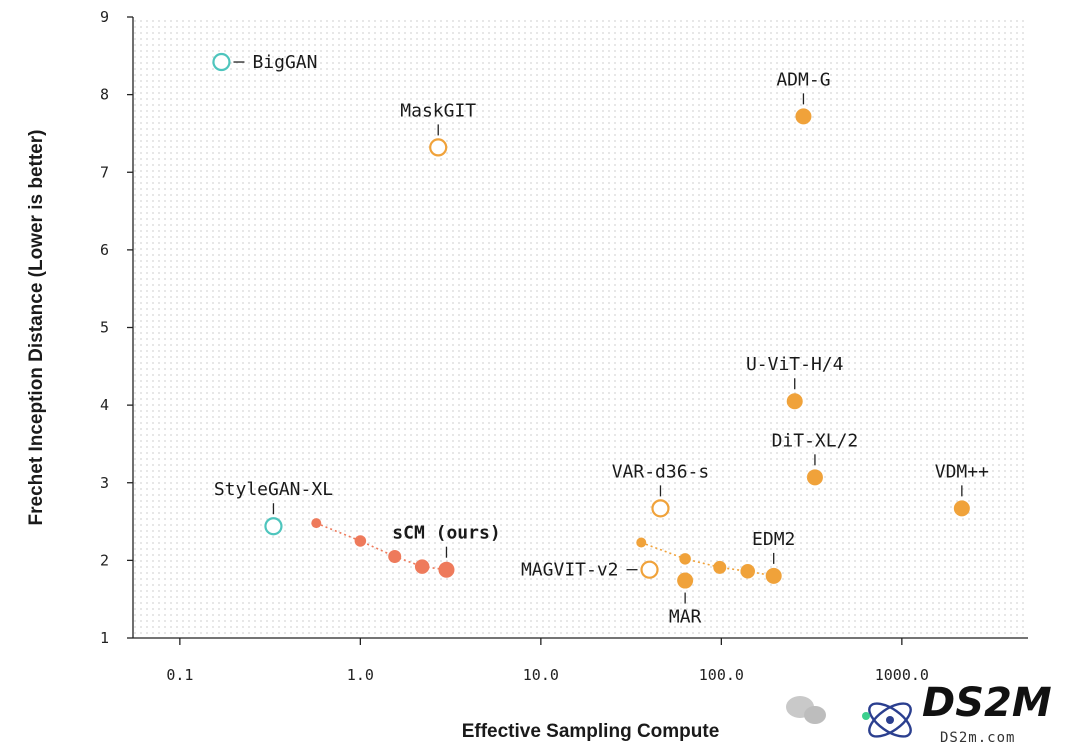 The image size is (1080, 754). I want to click on point-label: BigGAN, so click(284, 62).